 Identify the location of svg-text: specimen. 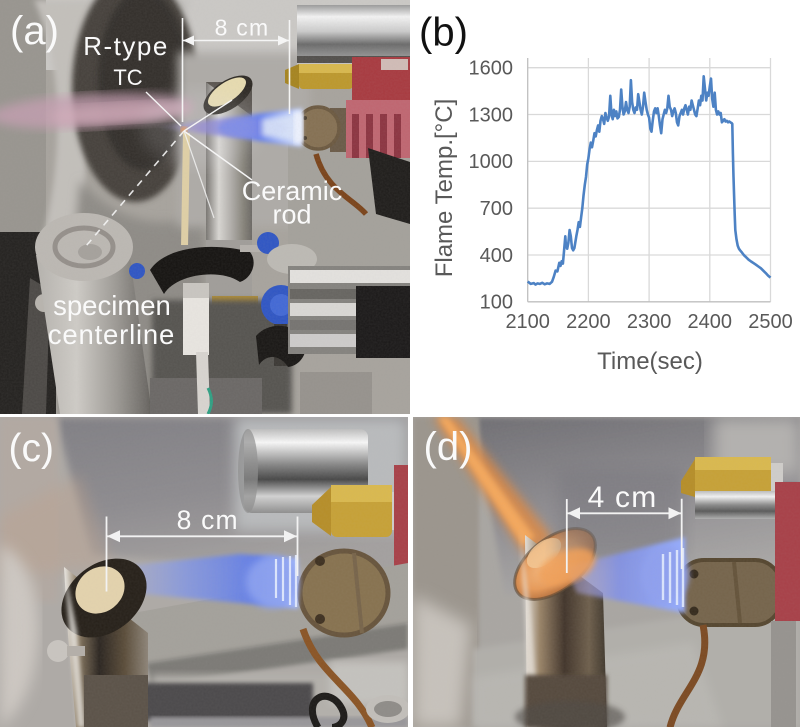
(112, 305).